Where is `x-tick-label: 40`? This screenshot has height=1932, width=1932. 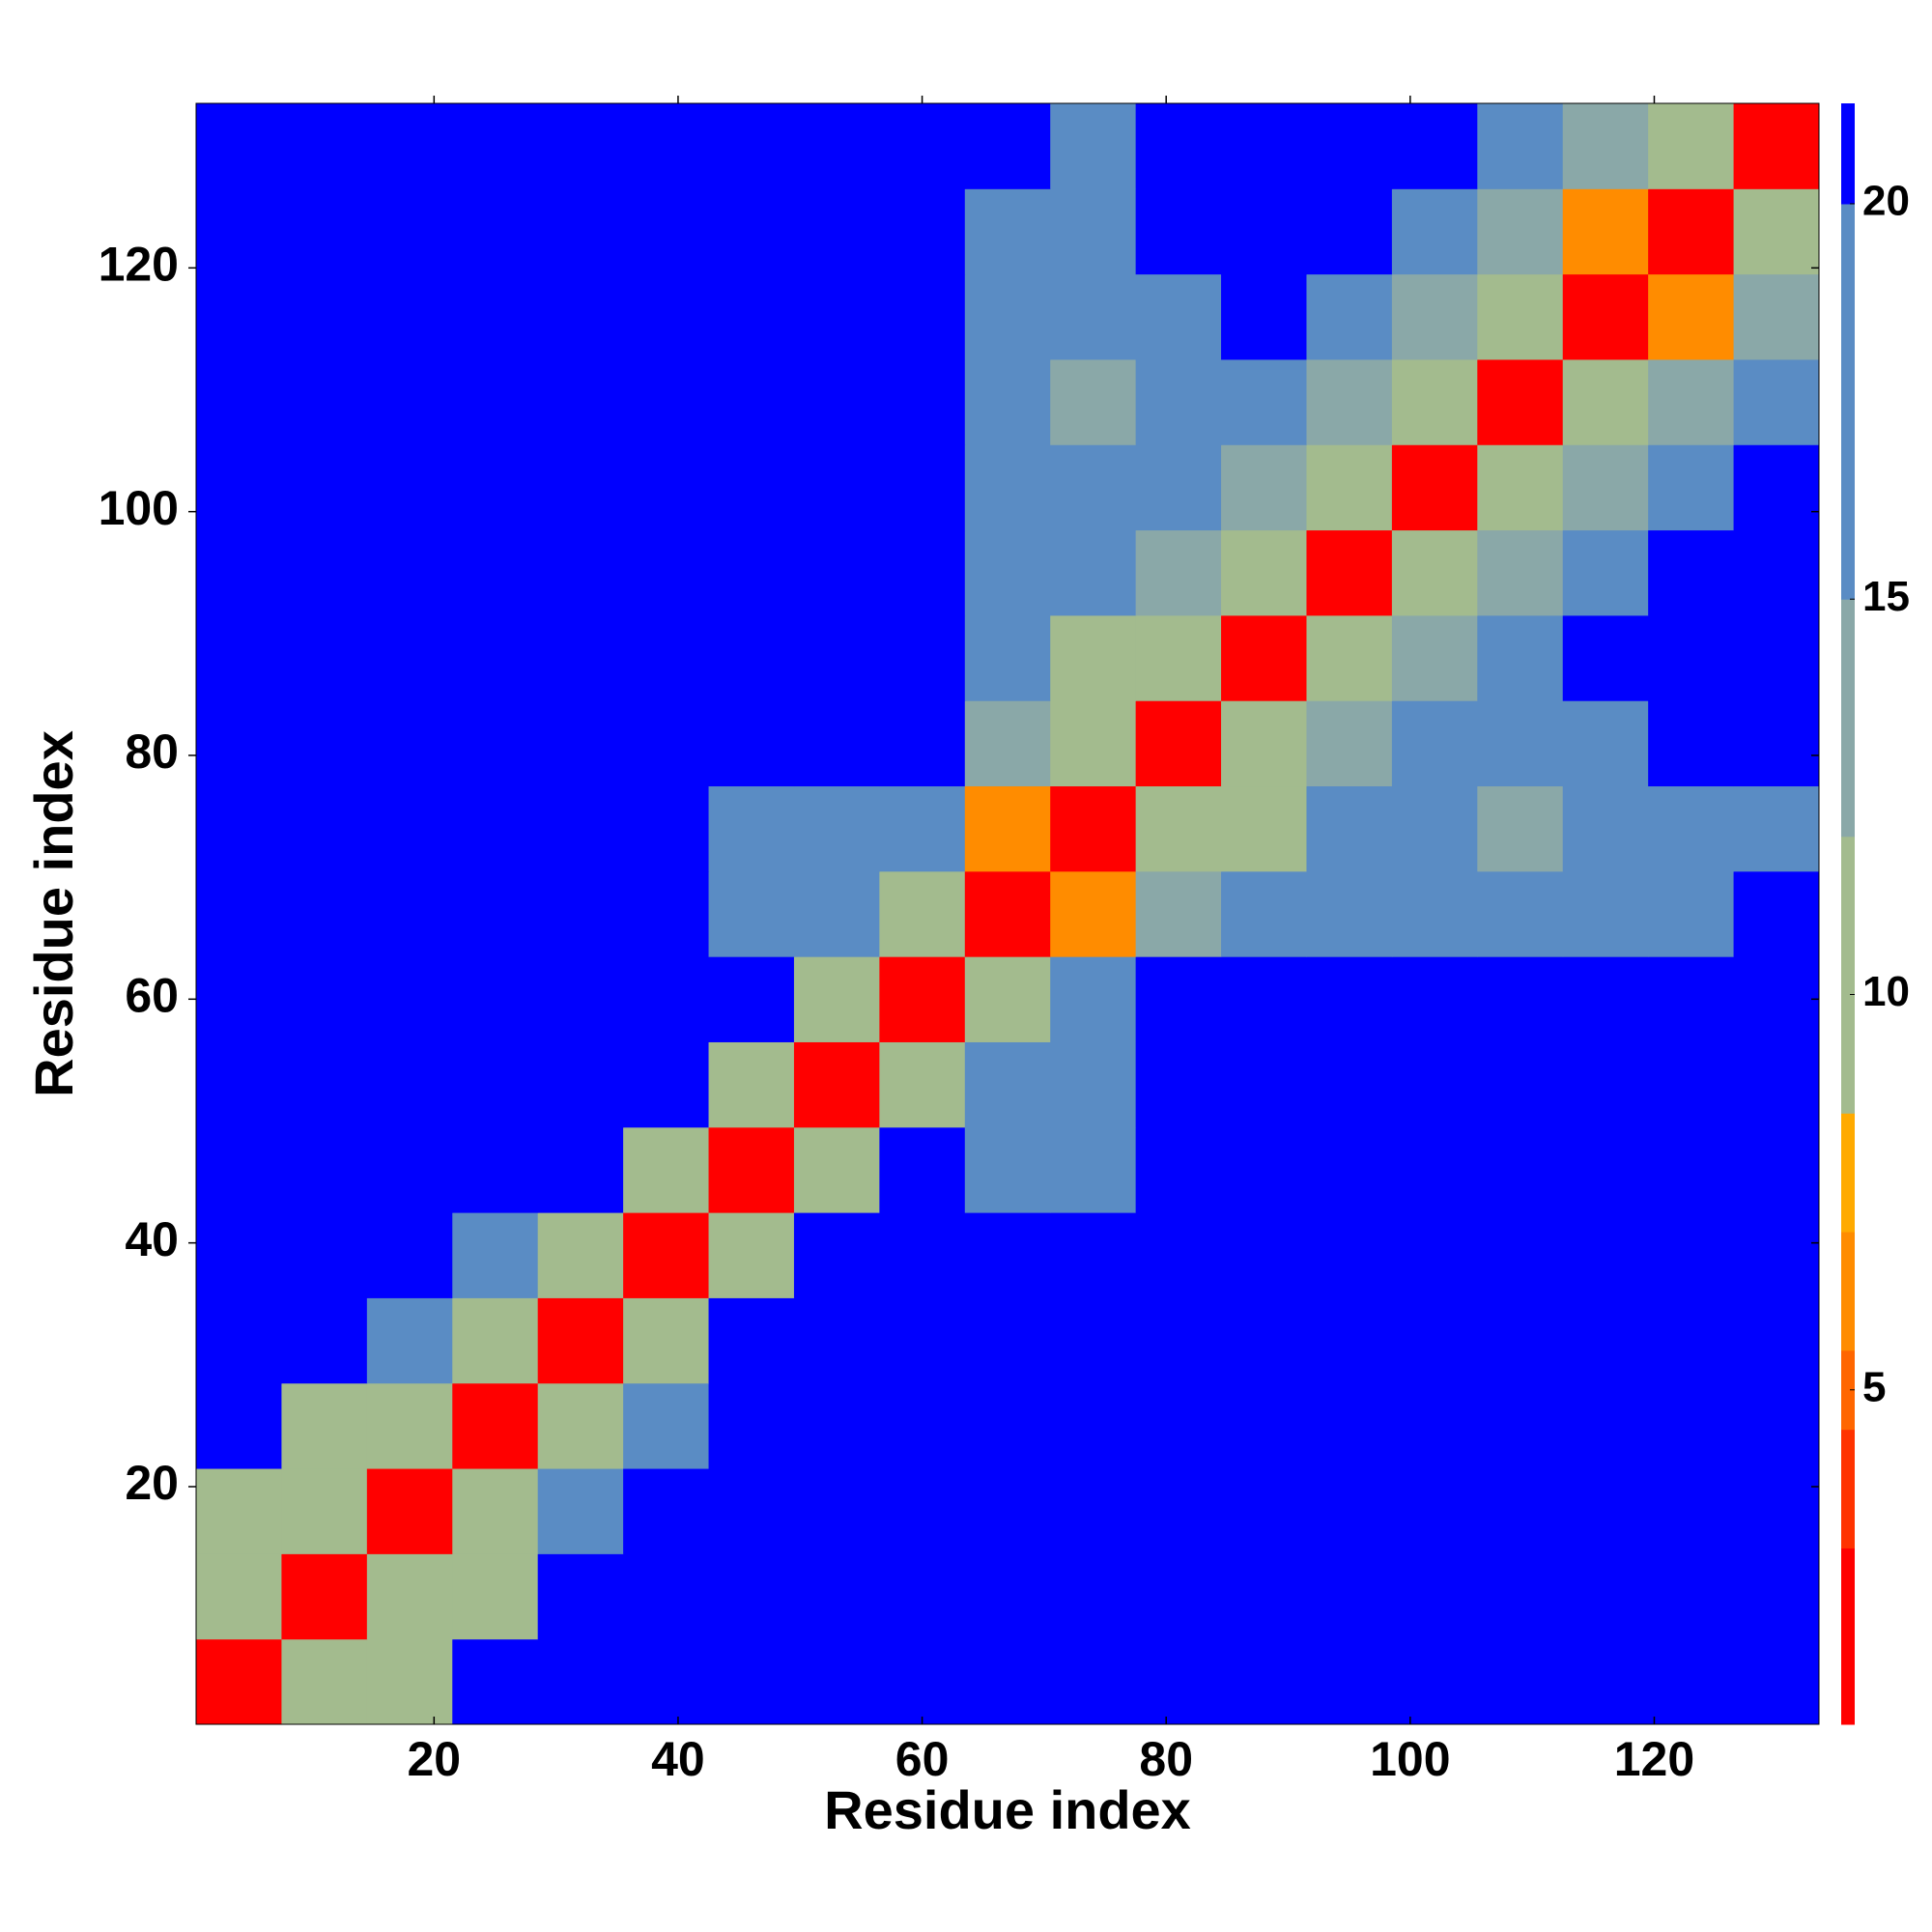 x-tick-label: 40 is located at coordinates (678, 1759).